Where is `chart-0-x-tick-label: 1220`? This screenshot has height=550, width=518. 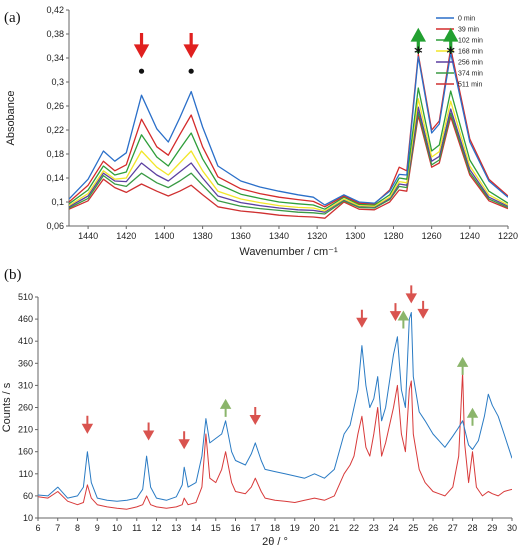
chart-0-x-tick-label: 1220 is located at coordinates (508, 236).